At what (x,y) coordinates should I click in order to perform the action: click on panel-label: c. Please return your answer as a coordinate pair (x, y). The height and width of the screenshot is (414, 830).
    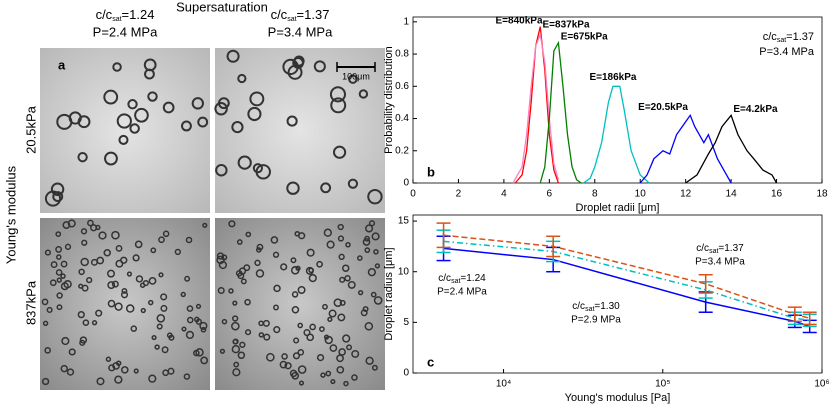
    Looking at the image, I should click on (430, 361).